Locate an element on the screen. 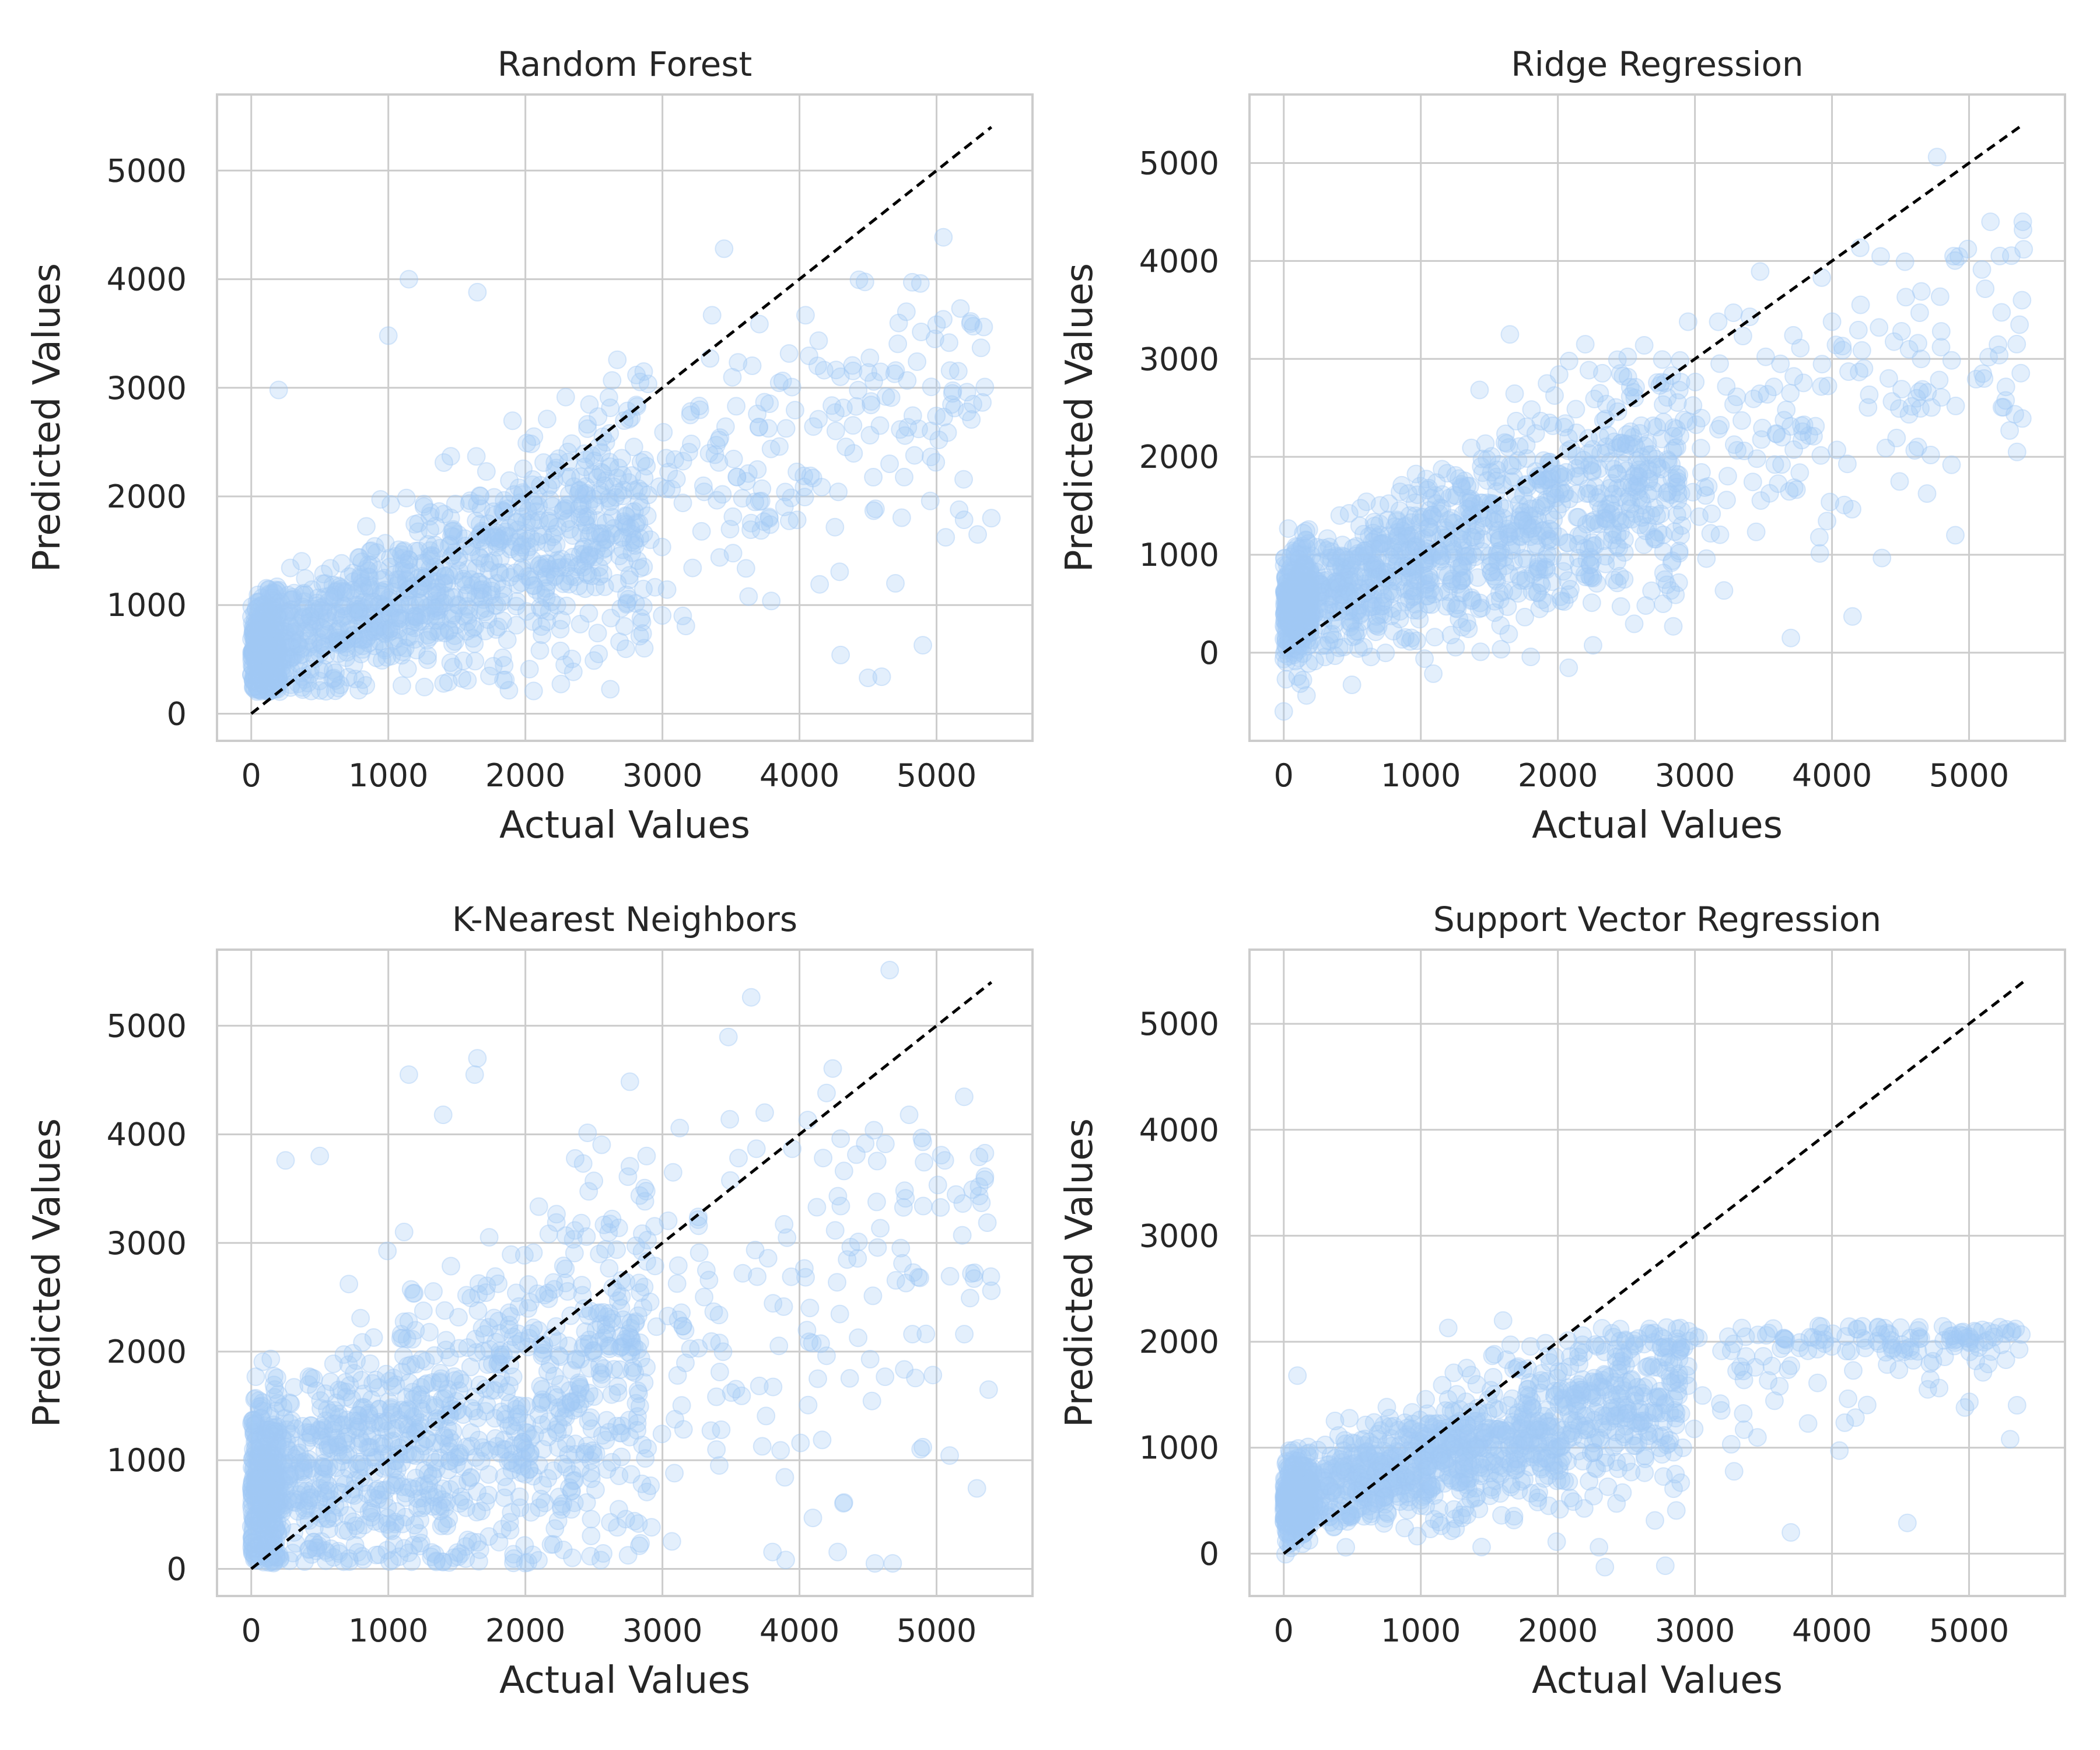  x-tick-label: 2000 is located at coordinates (525, 775).